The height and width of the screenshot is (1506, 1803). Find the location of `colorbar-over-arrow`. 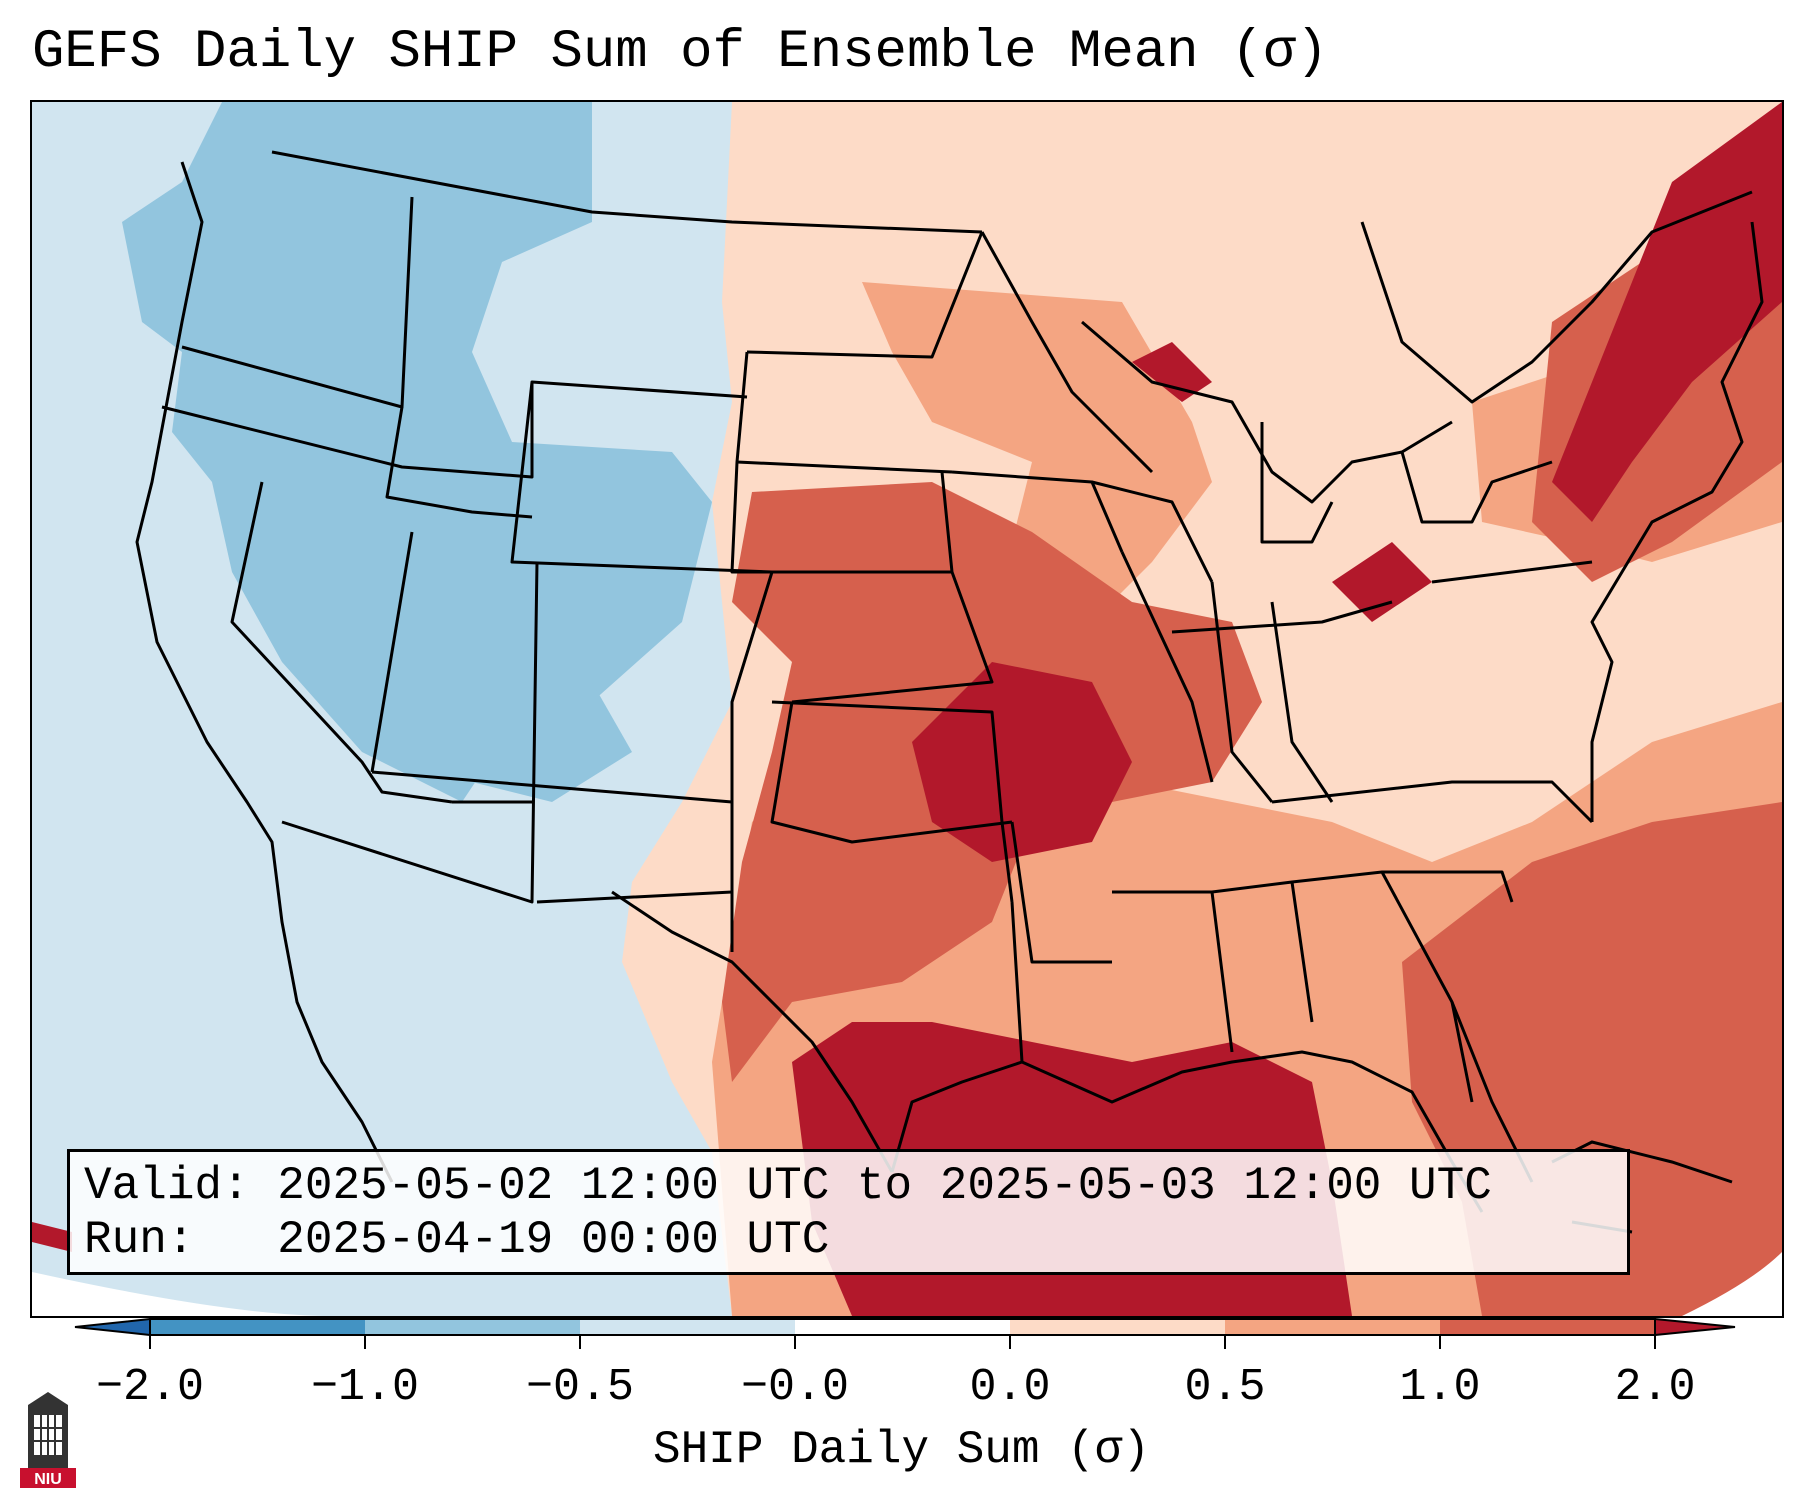

colorbar-over-arrow is located at coordinates (1695, 1327).